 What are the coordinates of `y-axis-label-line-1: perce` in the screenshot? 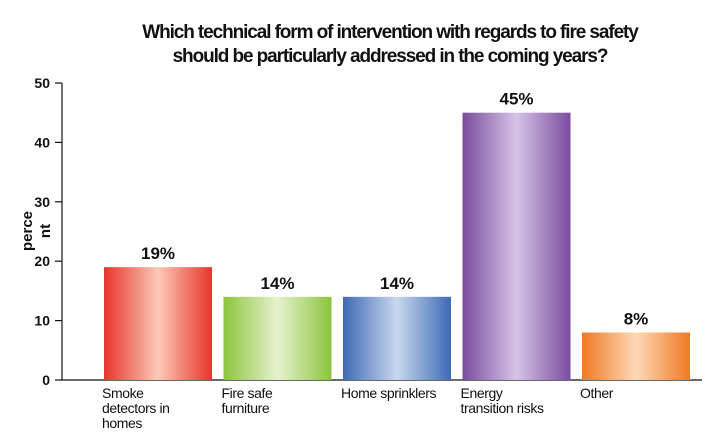 It's located at (27, 231).